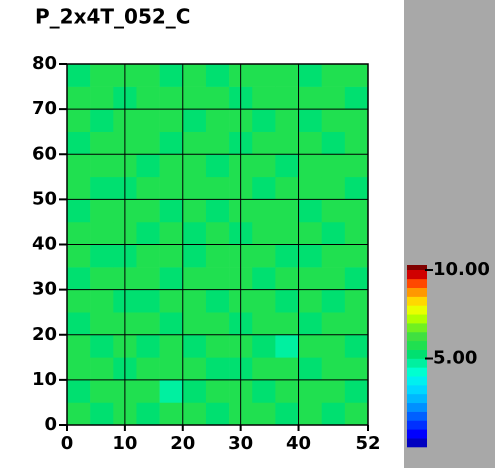 The image size is (495, 468). I want to click on colorbar-tick-label: 5.00, so click(455, 358).